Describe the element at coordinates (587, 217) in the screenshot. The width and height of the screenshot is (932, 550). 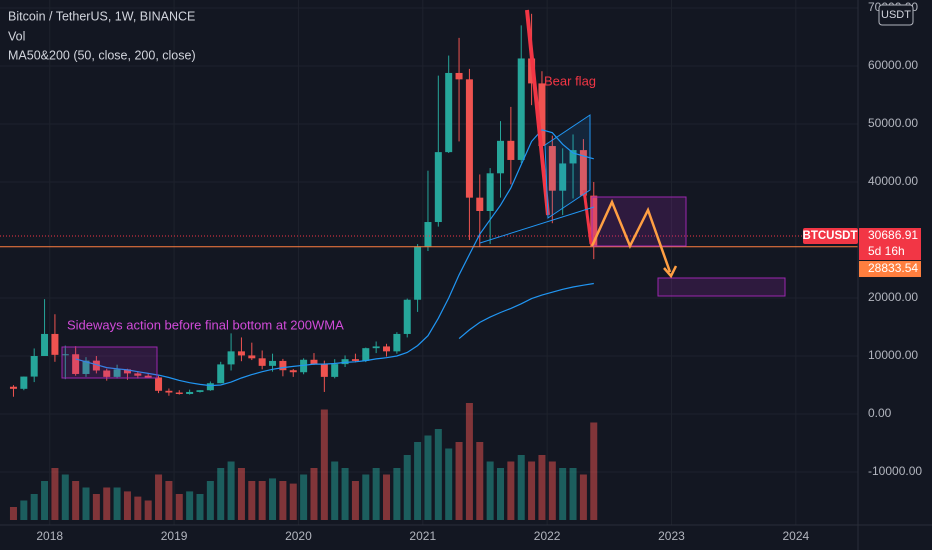
I see `breakdown` at that location.